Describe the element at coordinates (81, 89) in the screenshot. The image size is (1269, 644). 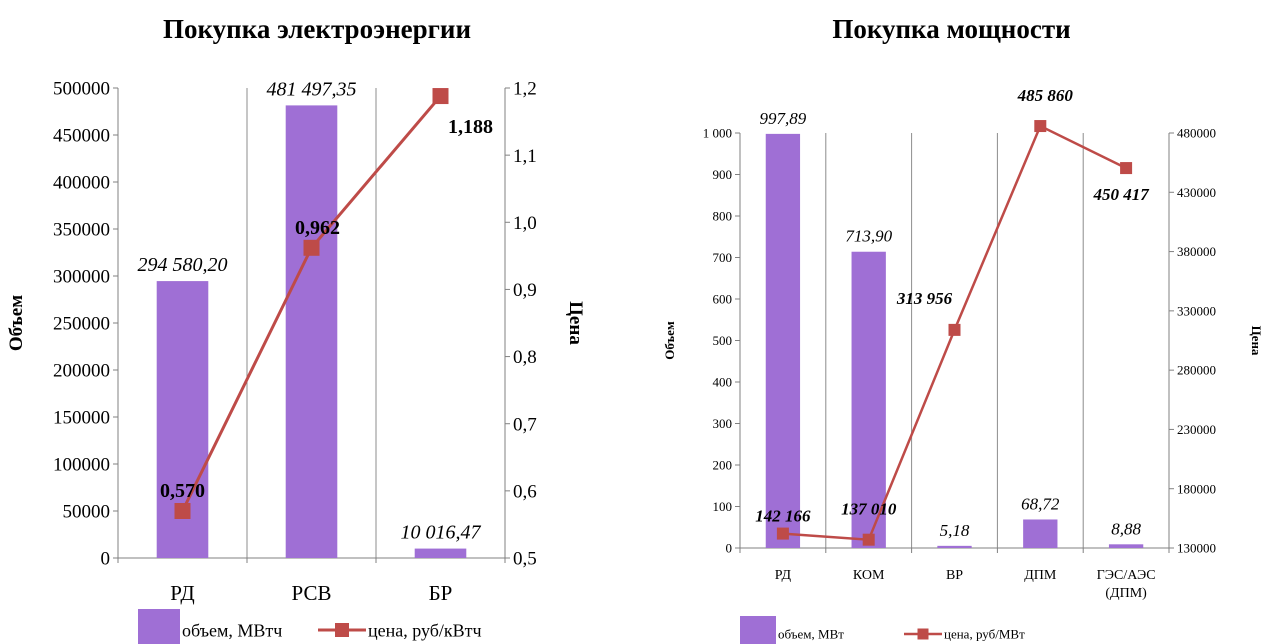
I see `y-tick-label: 500000` at that location.